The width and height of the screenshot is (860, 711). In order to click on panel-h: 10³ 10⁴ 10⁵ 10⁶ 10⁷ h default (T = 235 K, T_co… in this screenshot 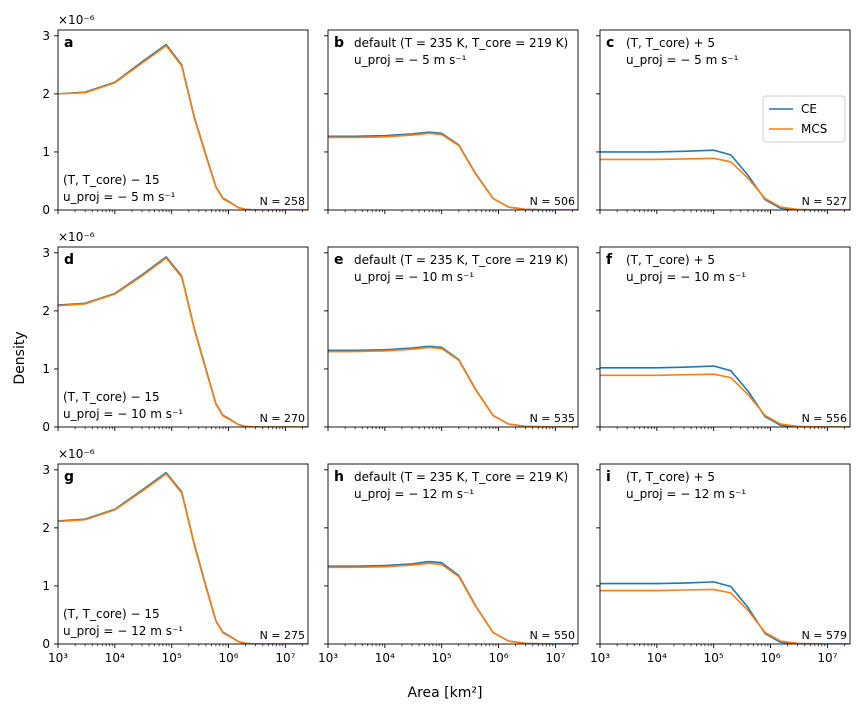, I will do `click(448, 564)`.